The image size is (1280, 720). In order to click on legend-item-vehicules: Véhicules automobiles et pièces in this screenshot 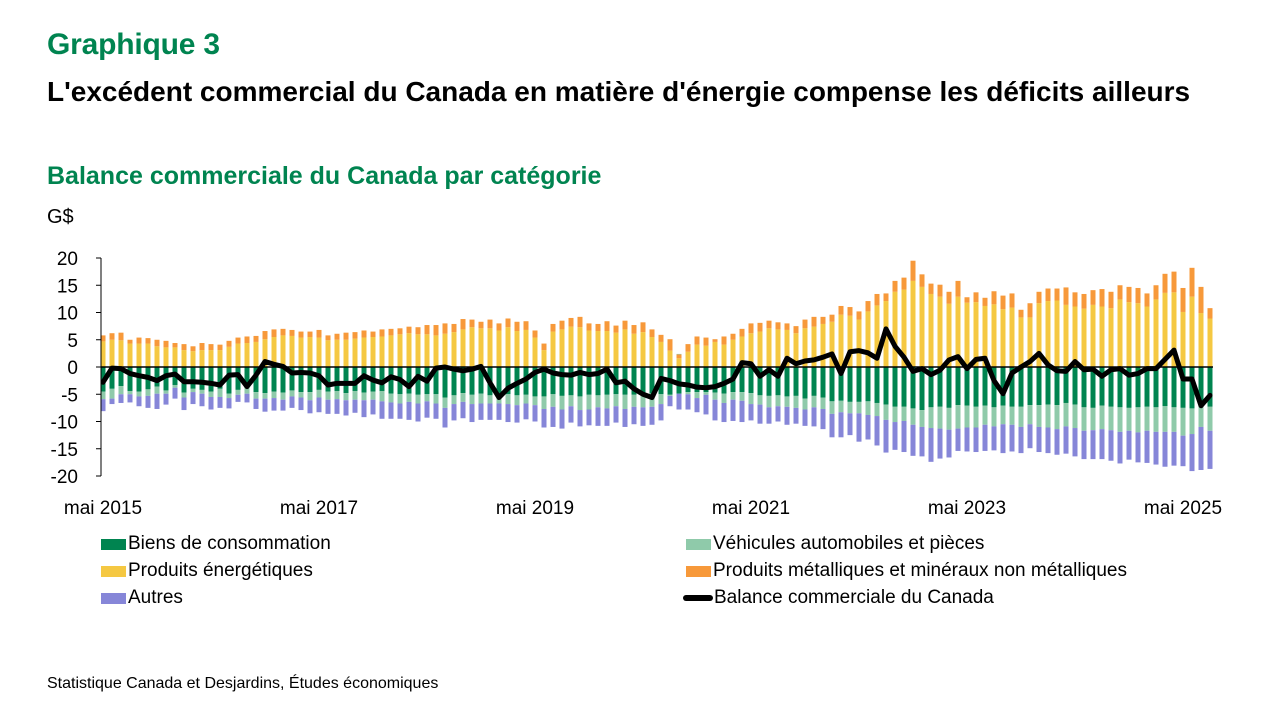, I will do `click(835, 544)`.